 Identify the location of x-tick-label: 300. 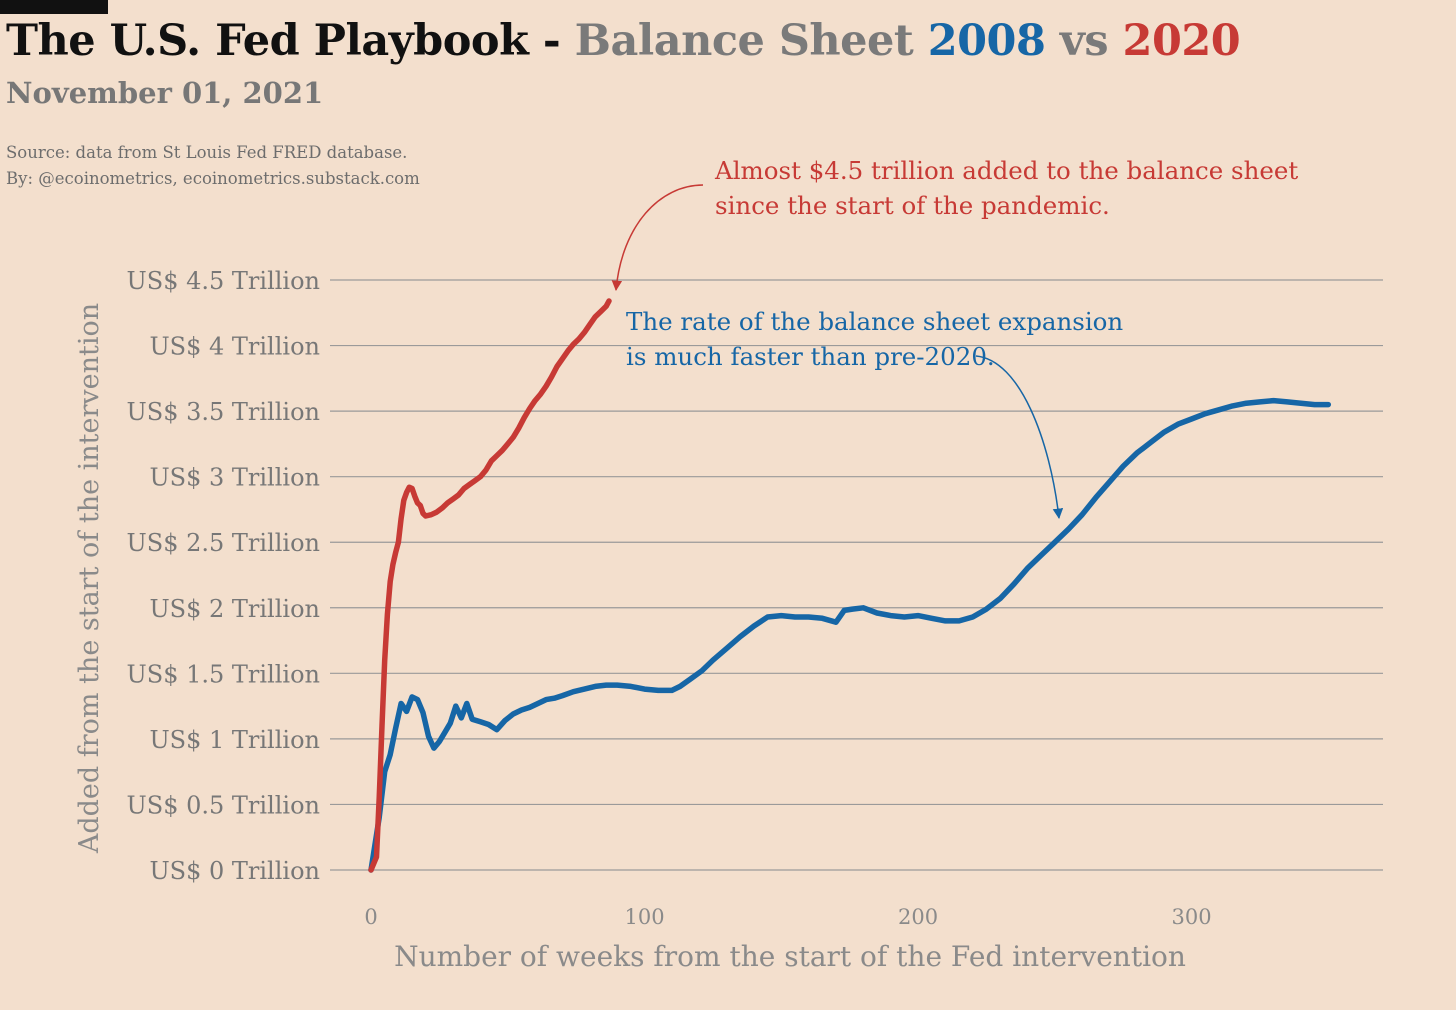
(1191, 917).